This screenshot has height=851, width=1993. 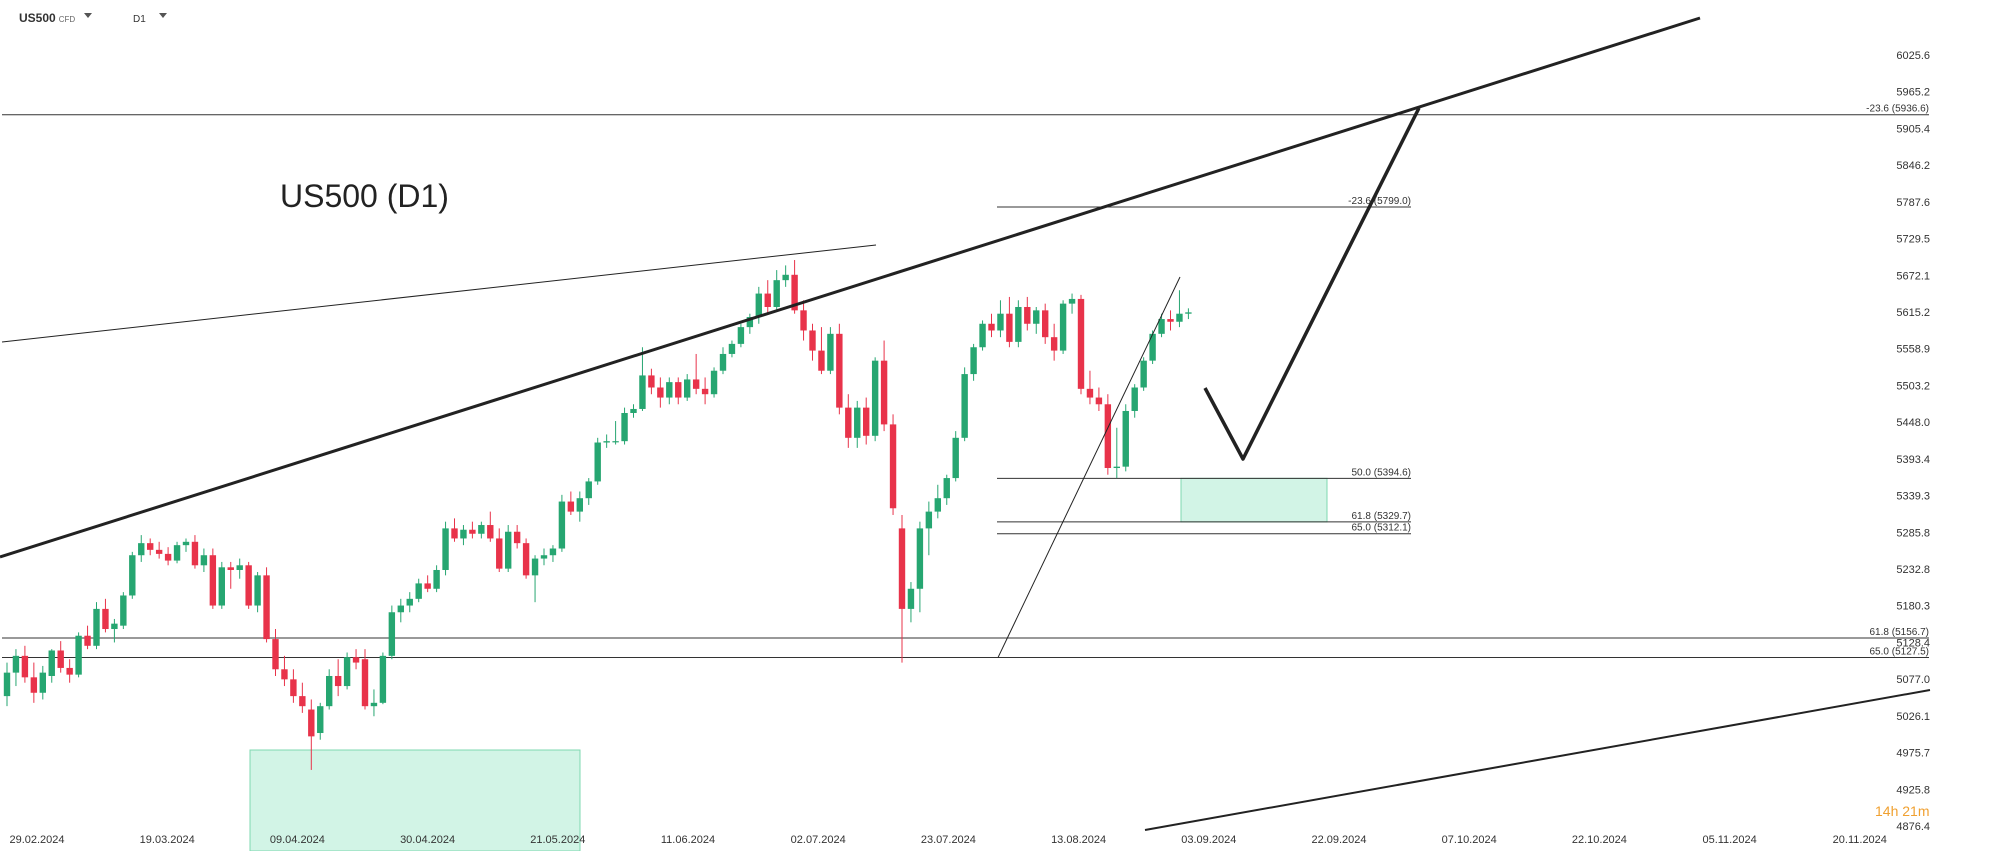 What do you see at coordinates (1208, 840) in the screenshot?
I see `date-tick-label: 03.09.2024` at bounding box center [1208, 840].